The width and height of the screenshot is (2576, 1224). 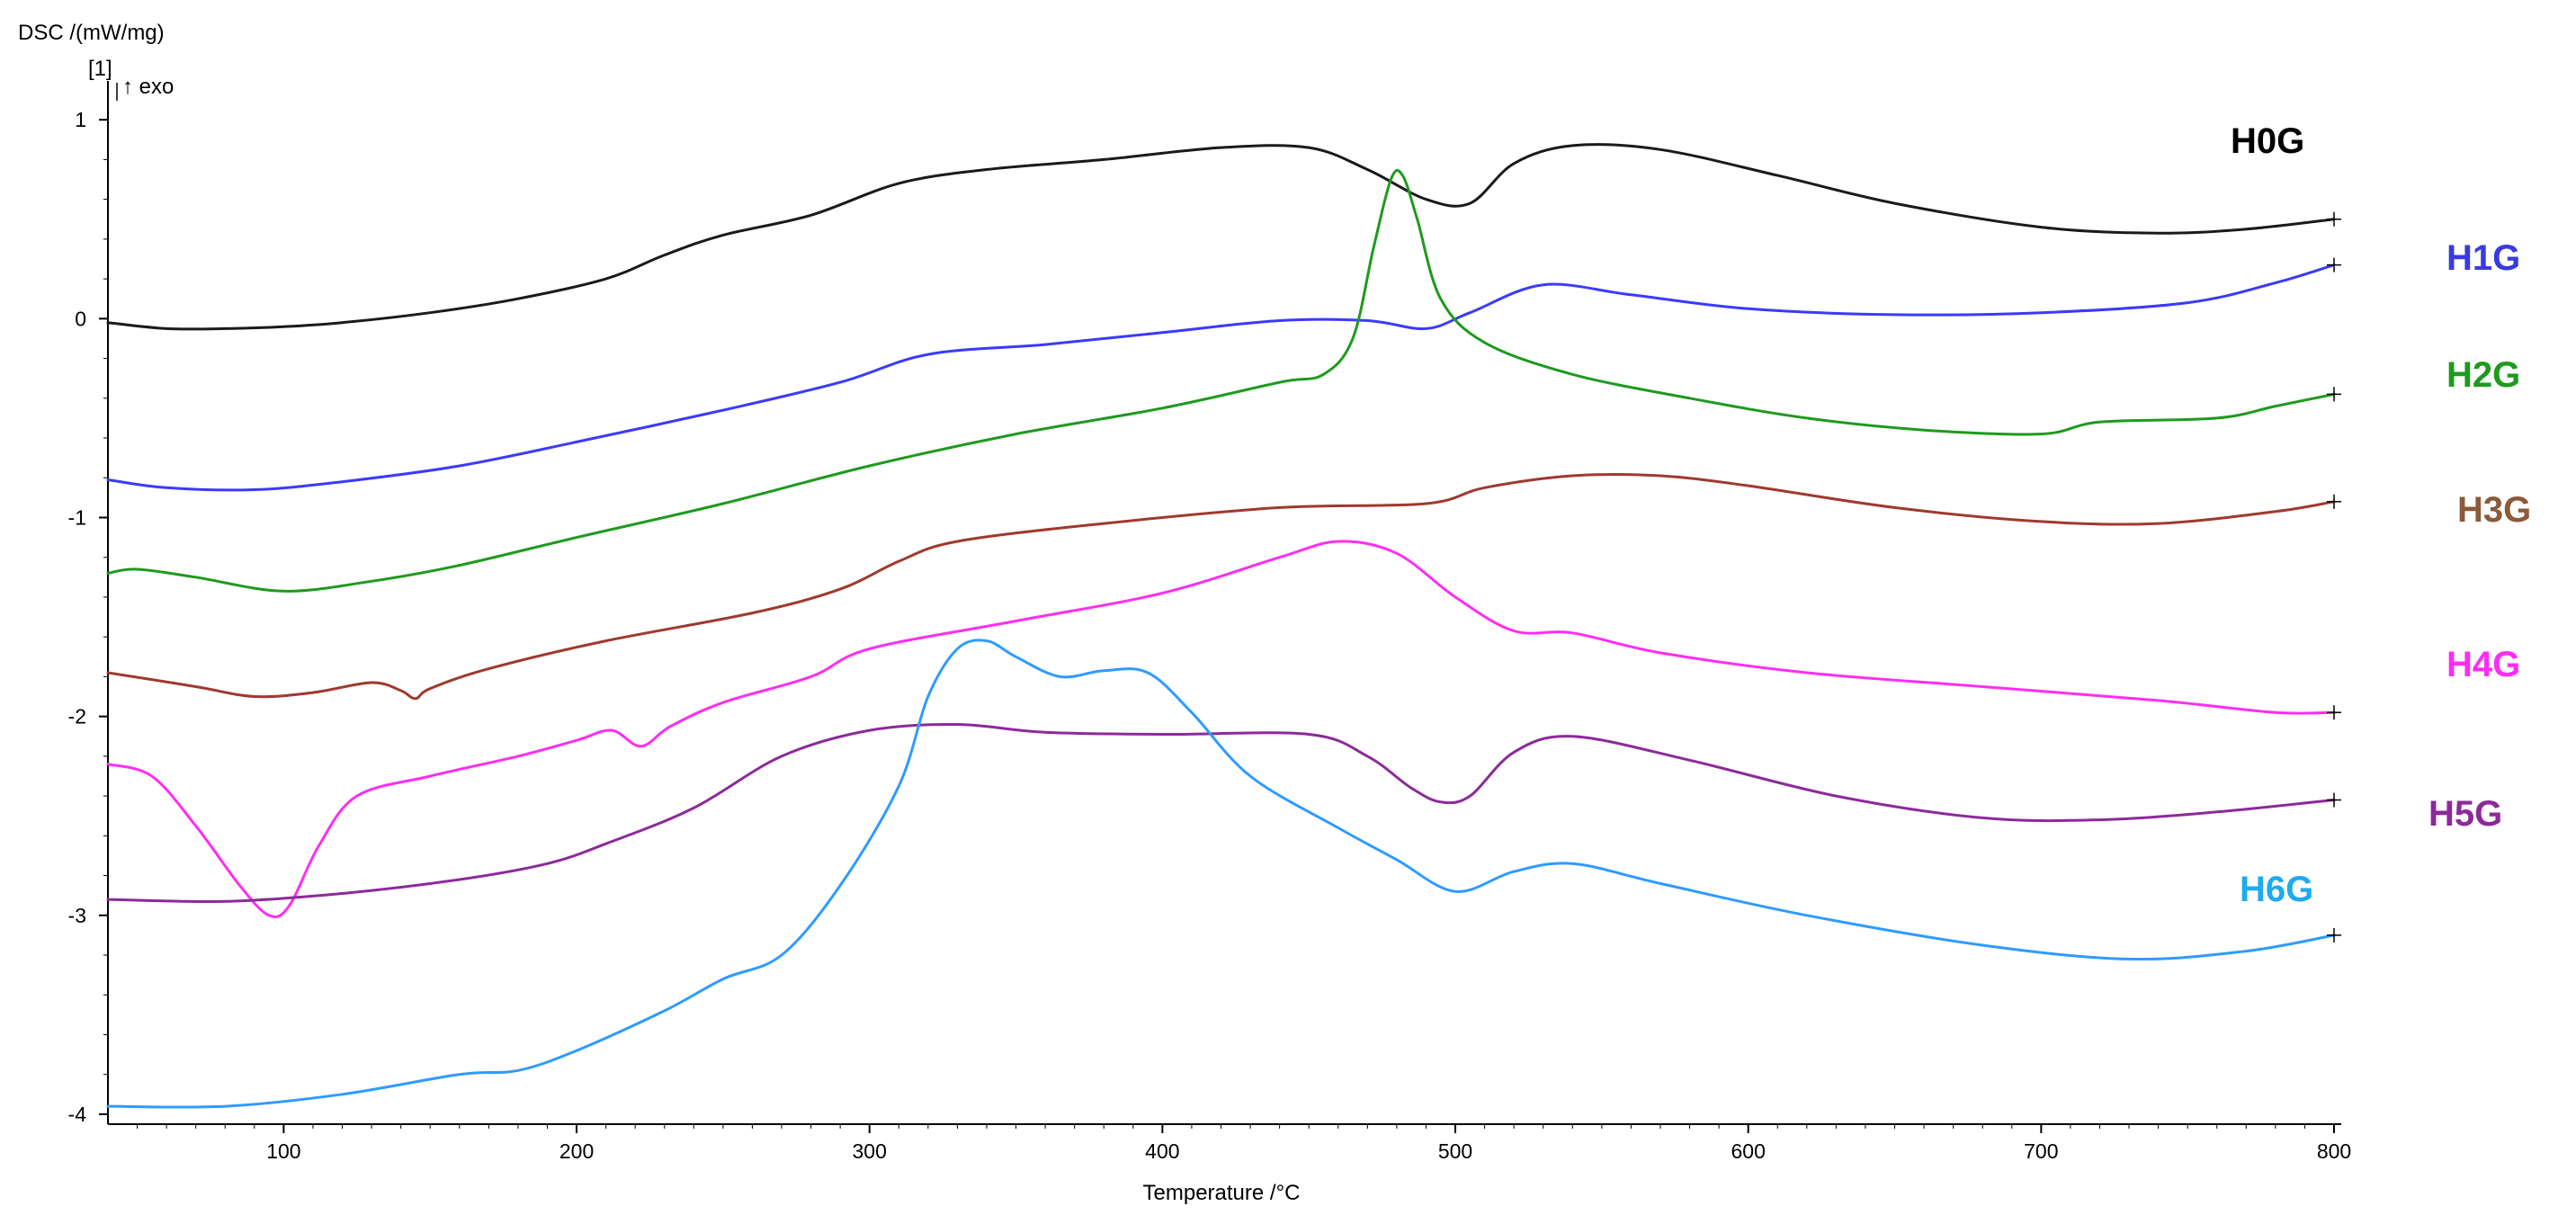 I want to click on y-axis-title: DSC /(mW/mg), so click(x=91, y=33).